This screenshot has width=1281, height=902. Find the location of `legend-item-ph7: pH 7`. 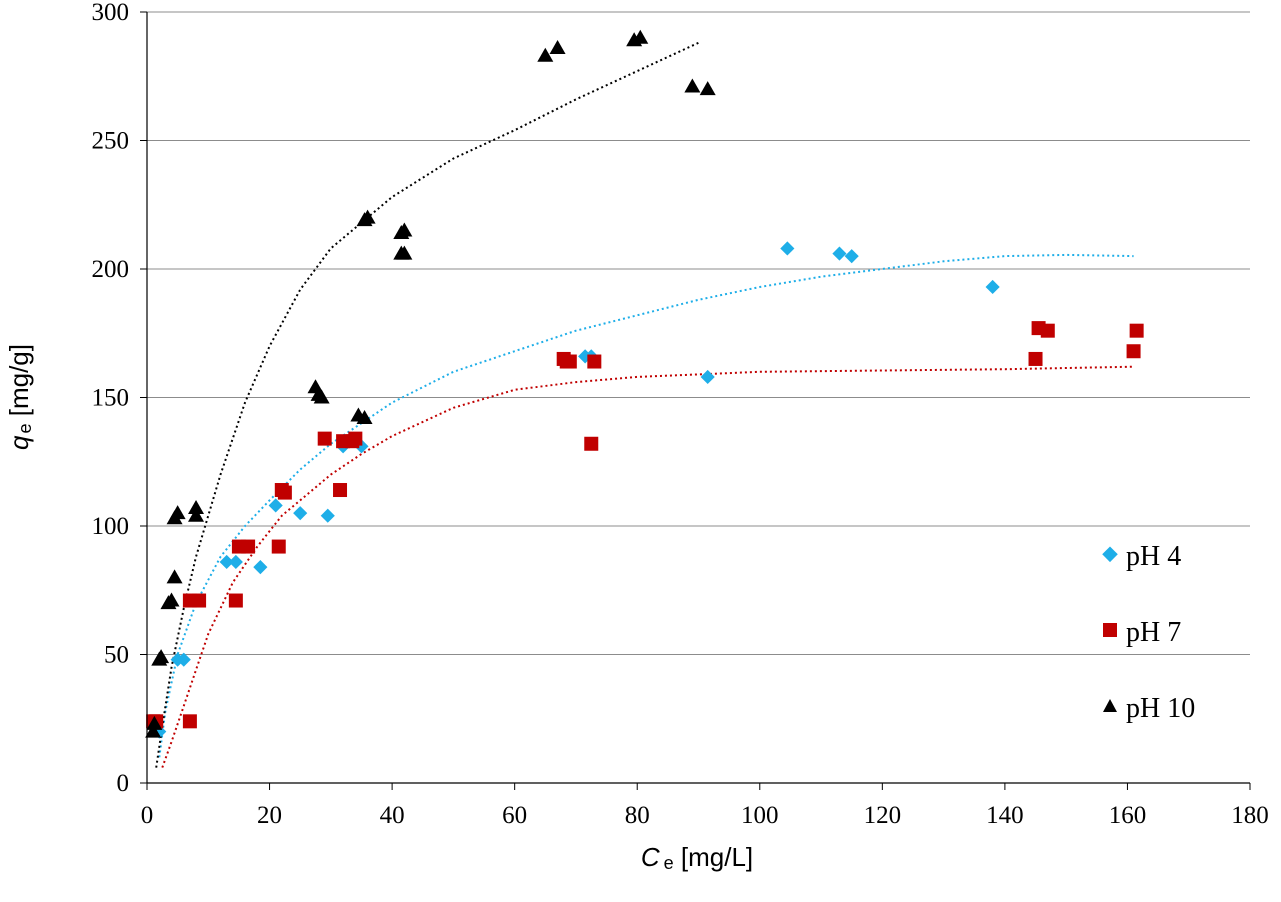

legend-item-ph7: pH 7 is located at coordinates (1142, 632).